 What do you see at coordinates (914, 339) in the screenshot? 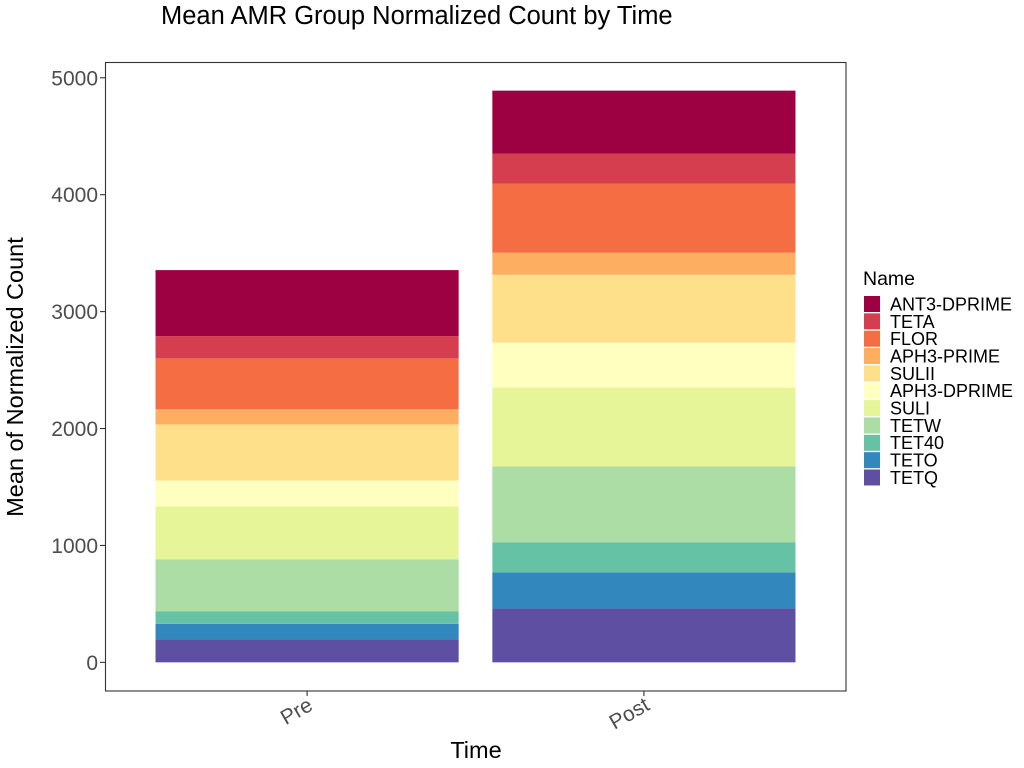
I see `legend-label-flor: FLOR` at bounding box center [914, 339].